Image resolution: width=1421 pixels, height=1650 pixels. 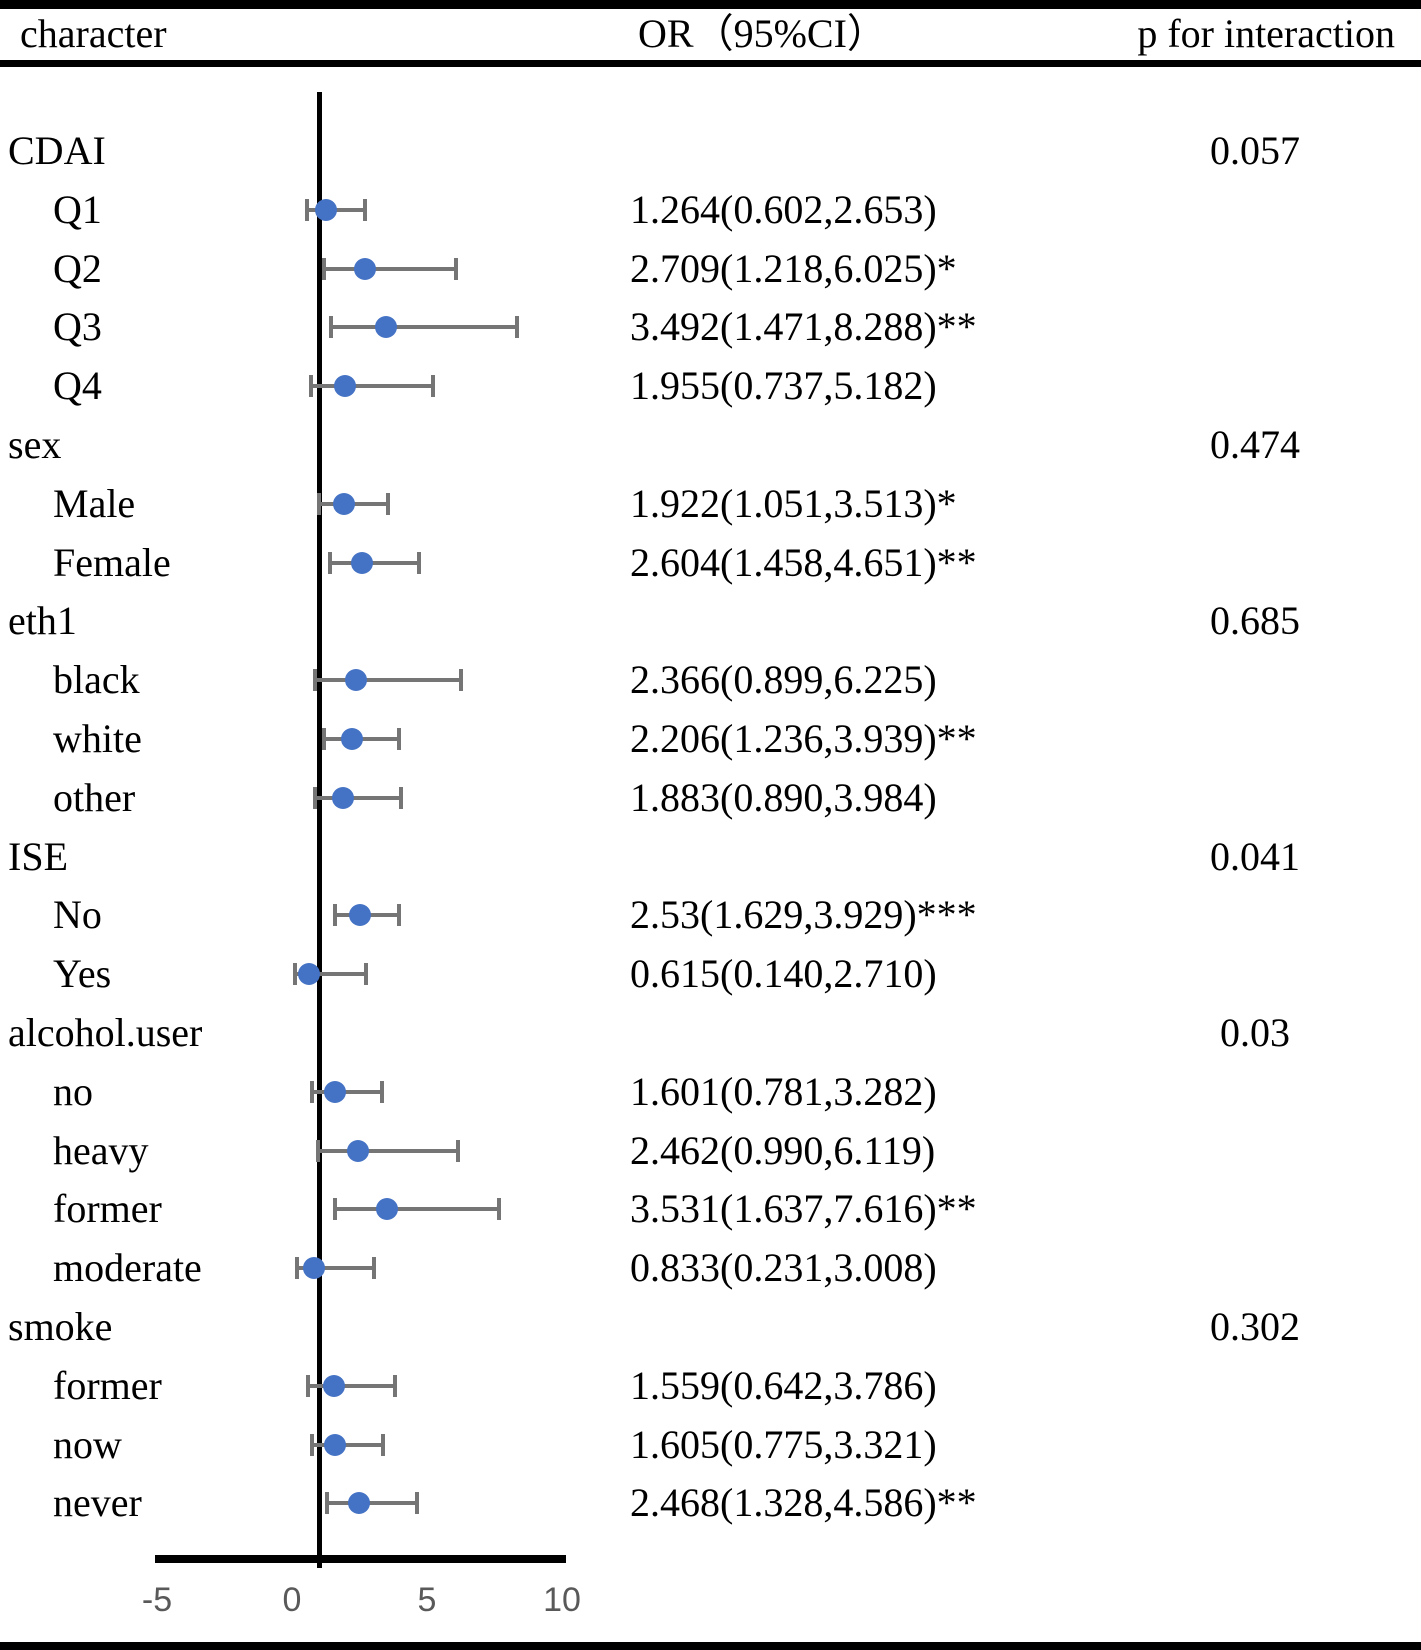 I want to click on x-tick-label--5: -5, so click(x=157, y=1600).